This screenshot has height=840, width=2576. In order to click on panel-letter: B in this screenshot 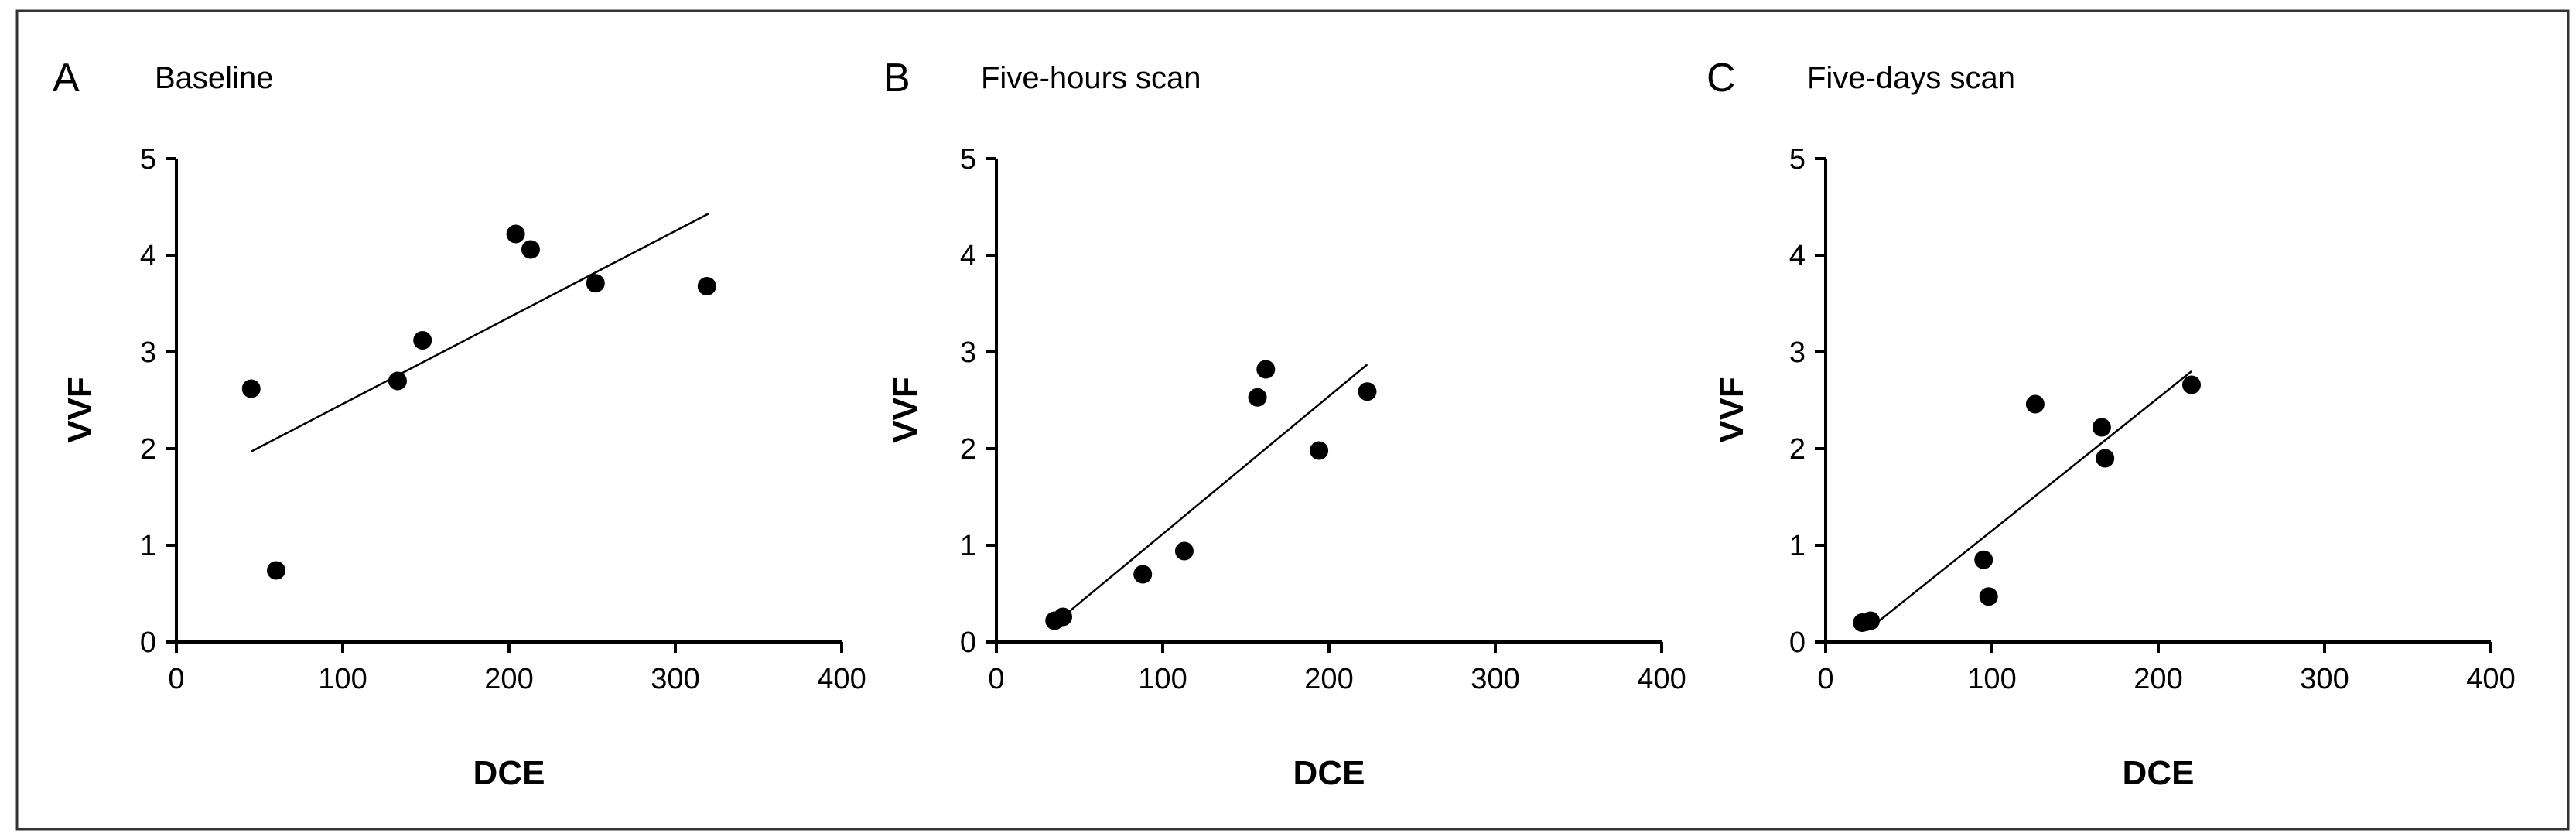, I will do `click(896, 78)`.